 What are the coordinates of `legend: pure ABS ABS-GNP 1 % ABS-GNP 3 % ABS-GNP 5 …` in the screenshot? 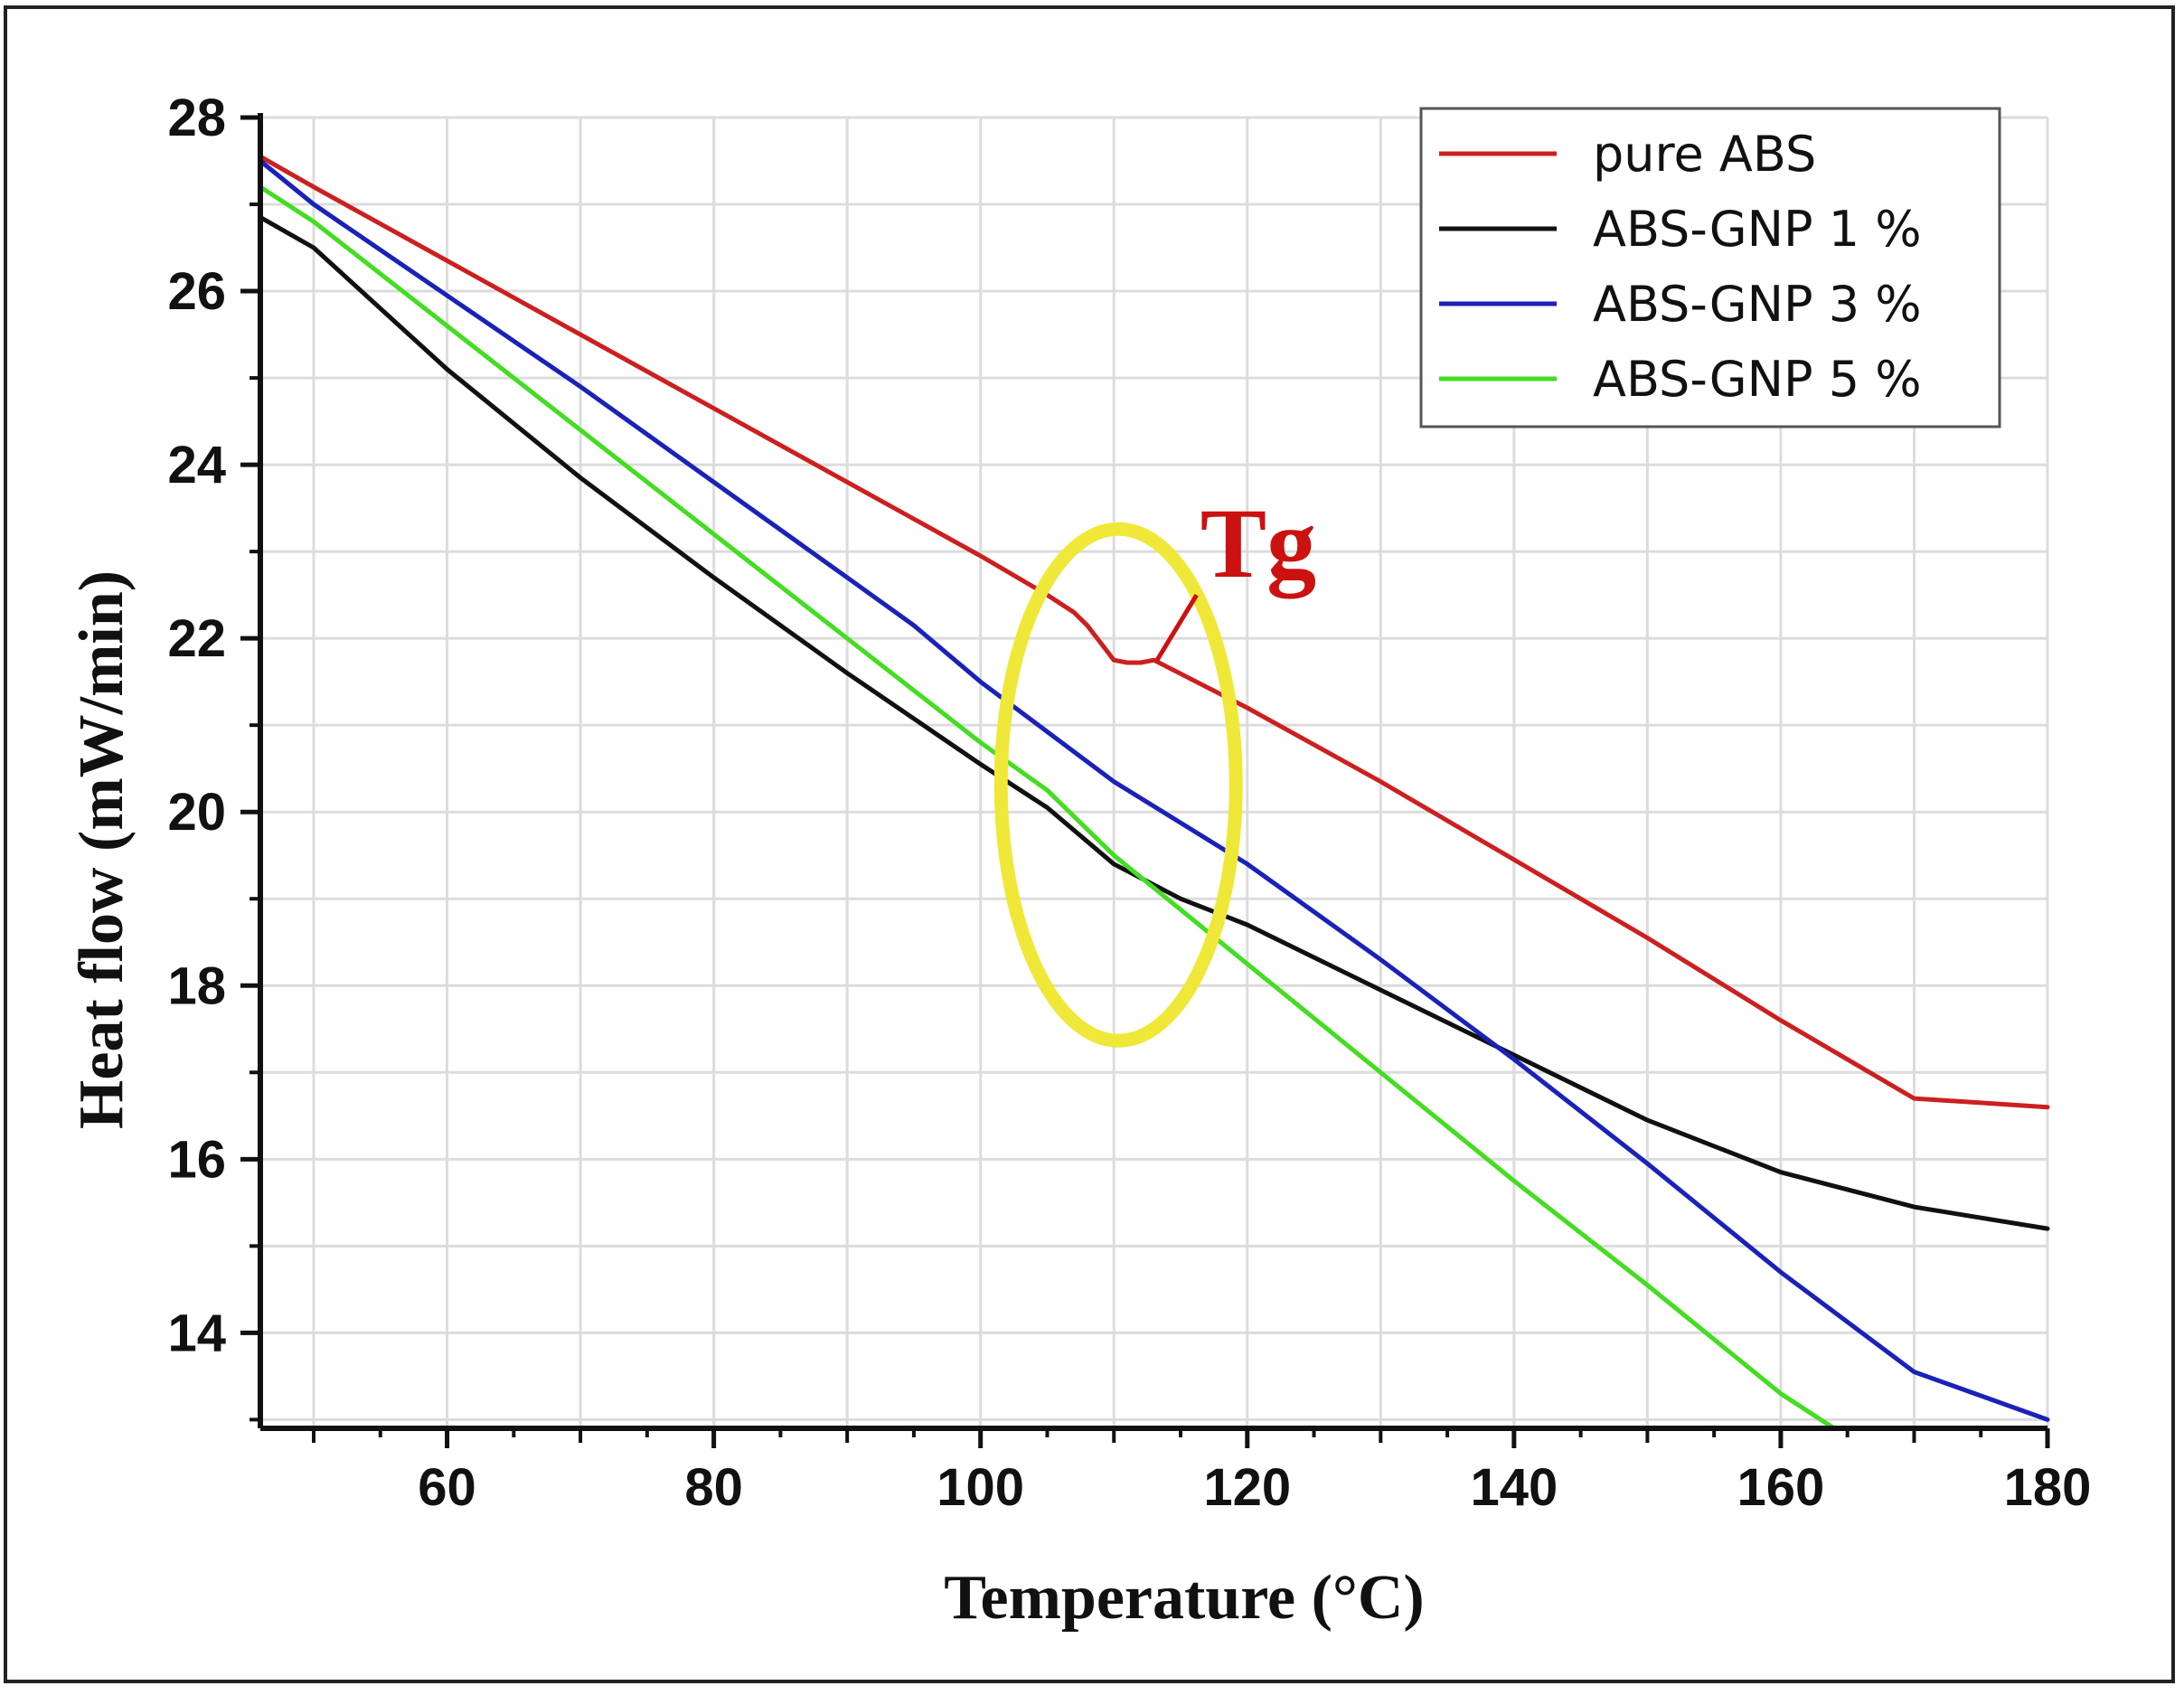 It's located at (1710, 267).